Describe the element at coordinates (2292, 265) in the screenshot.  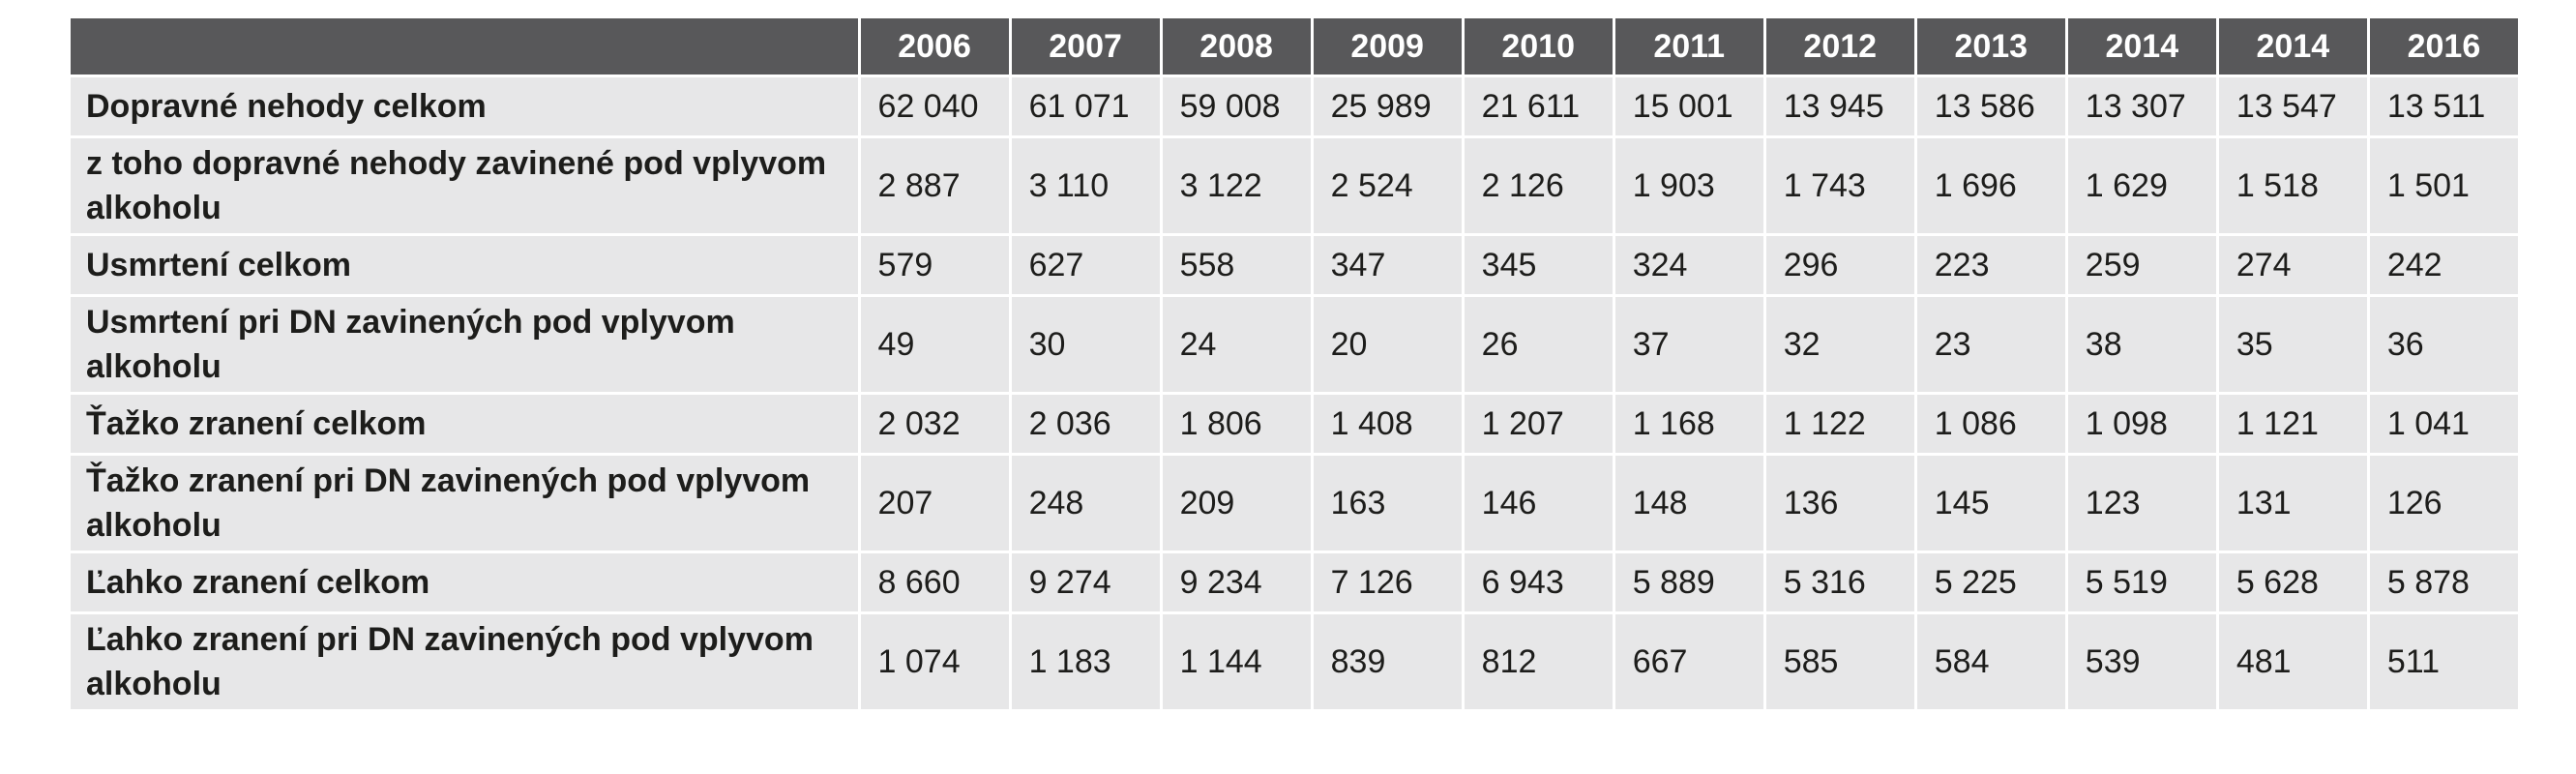
I see `value-cell: 274` at that location.